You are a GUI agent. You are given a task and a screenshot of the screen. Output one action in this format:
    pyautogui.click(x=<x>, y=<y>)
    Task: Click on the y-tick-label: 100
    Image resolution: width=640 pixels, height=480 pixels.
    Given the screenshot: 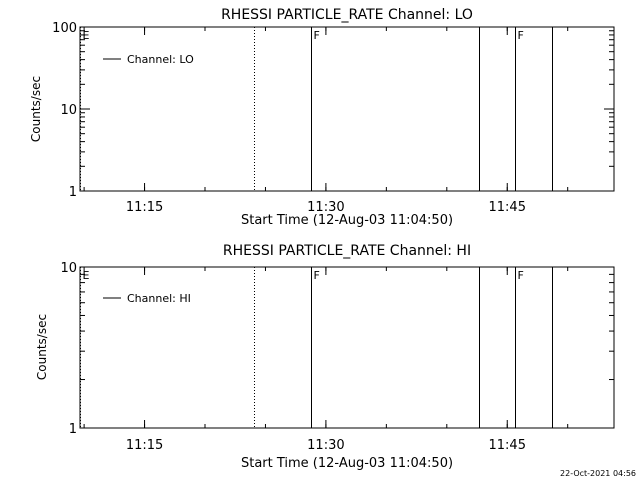 What is the action you would take?
    pyautogui.click(x=64, y=28)
    